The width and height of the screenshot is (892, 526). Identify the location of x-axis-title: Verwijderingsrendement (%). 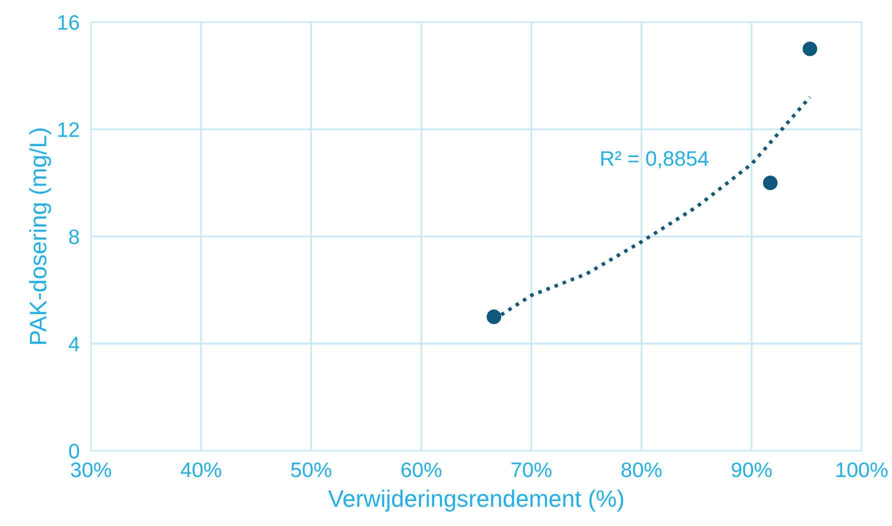
(476, 501).